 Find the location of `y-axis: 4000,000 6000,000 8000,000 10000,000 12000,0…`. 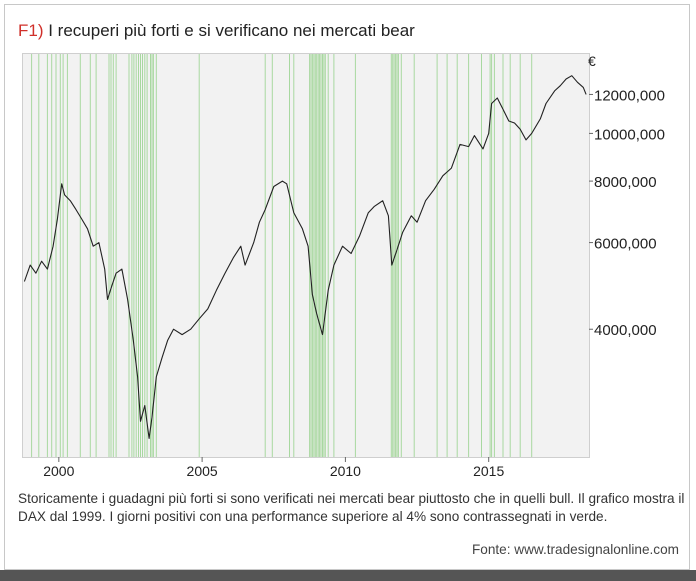

y-axis: 4000,000 6000,000 8000,000 10000,000 12000,0… is located at coordinates (627, 213).